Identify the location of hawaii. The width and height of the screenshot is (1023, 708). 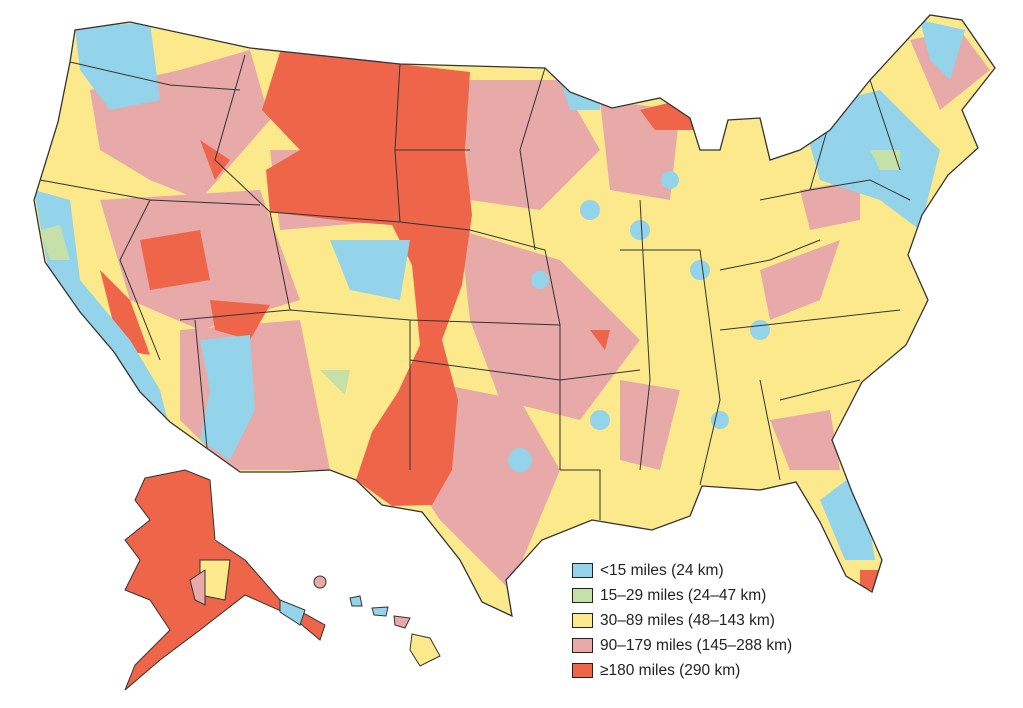
(377, 621).